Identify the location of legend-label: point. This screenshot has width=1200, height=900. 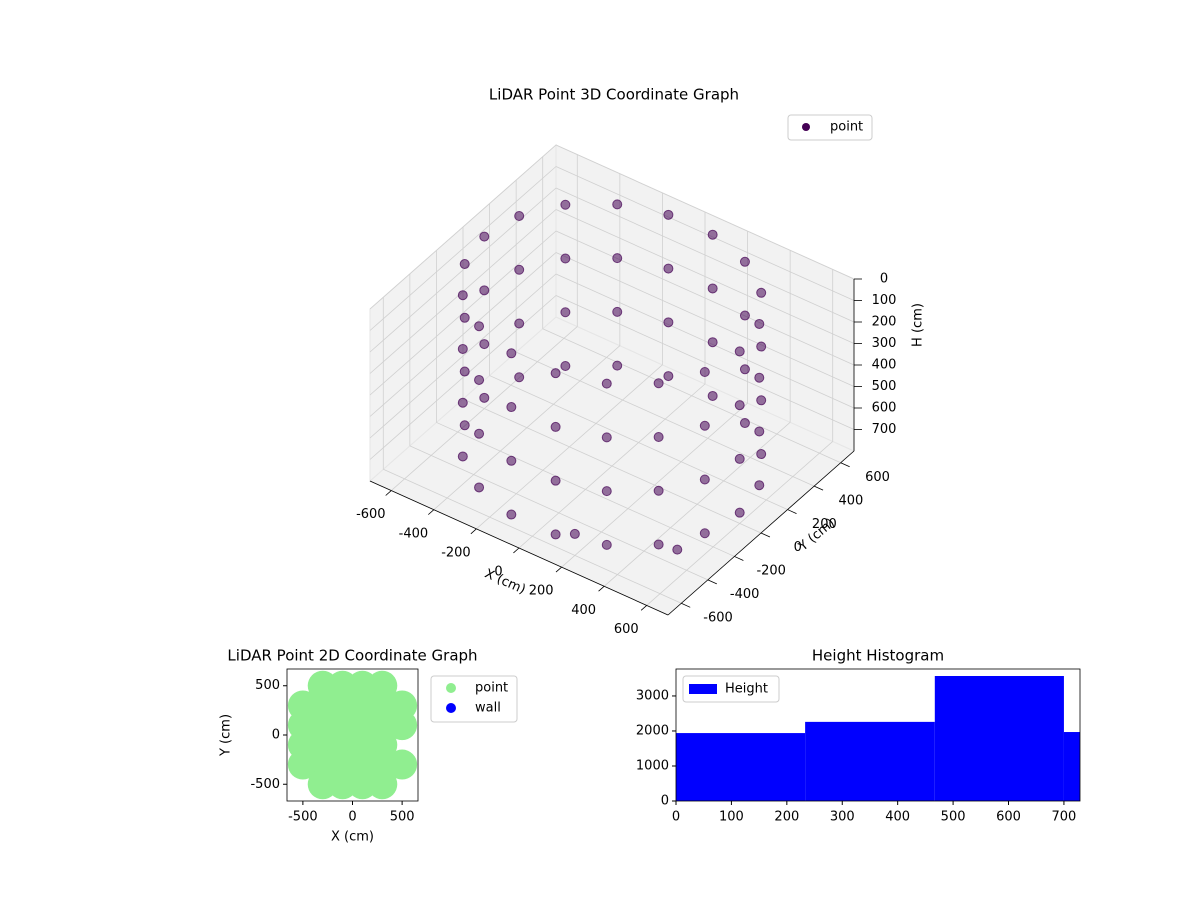
(491, 688).